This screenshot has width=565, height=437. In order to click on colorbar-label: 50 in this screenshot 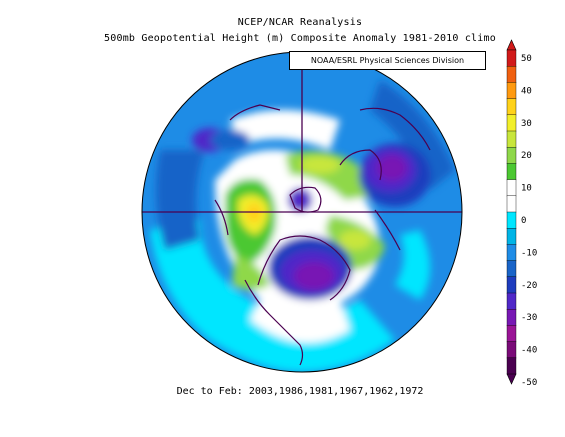, I will do `click(526, 59)`.